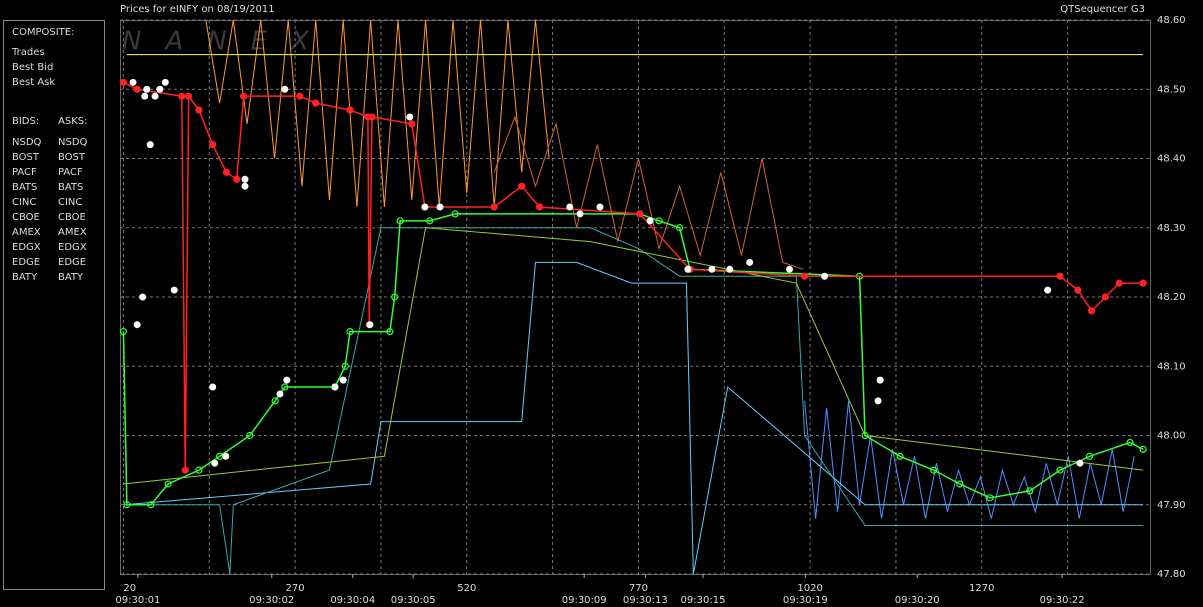  Describe the element at coordinates (25, 277) in the screenshot. I see `legend-bid: BATY` at that location.